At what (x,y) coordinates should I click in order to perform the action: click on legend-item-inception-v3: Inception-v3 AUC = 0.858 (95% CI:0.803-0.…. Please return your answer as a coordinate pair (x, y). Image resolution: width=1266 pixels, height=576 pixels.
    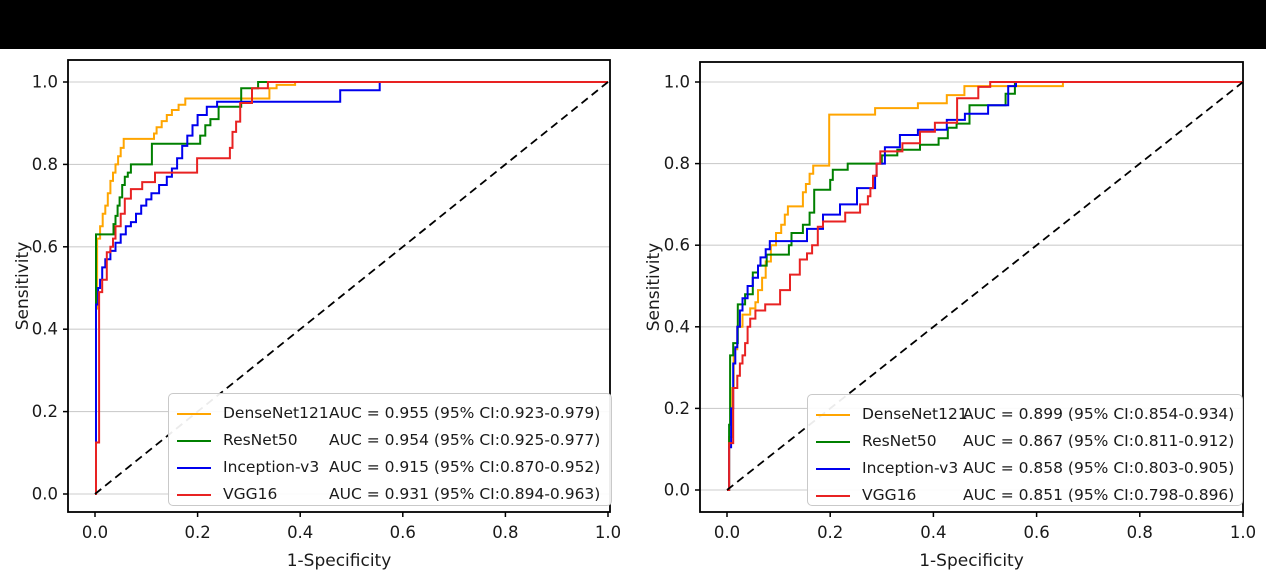
    Looking at the image, I should click on (1025, 468).